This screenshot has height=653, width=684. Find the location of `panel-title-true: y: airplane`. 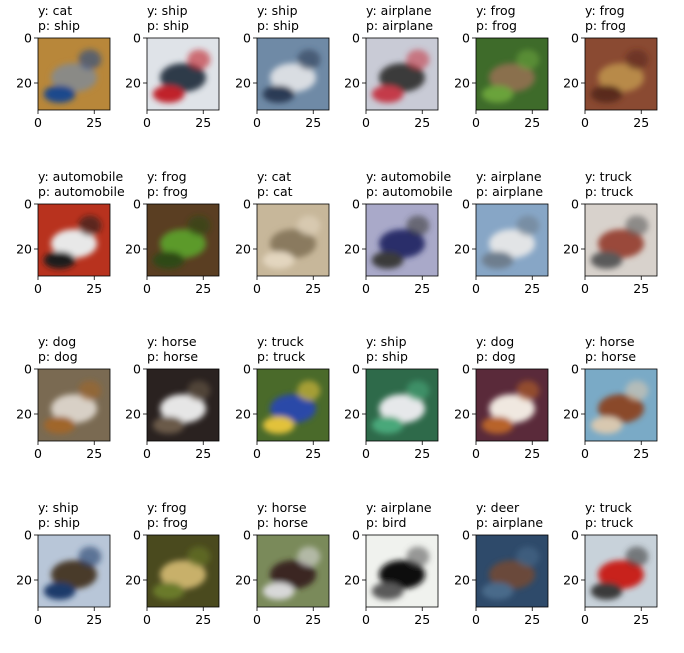

panel-title-true: y: airplane is located at coordinates (509, 176).